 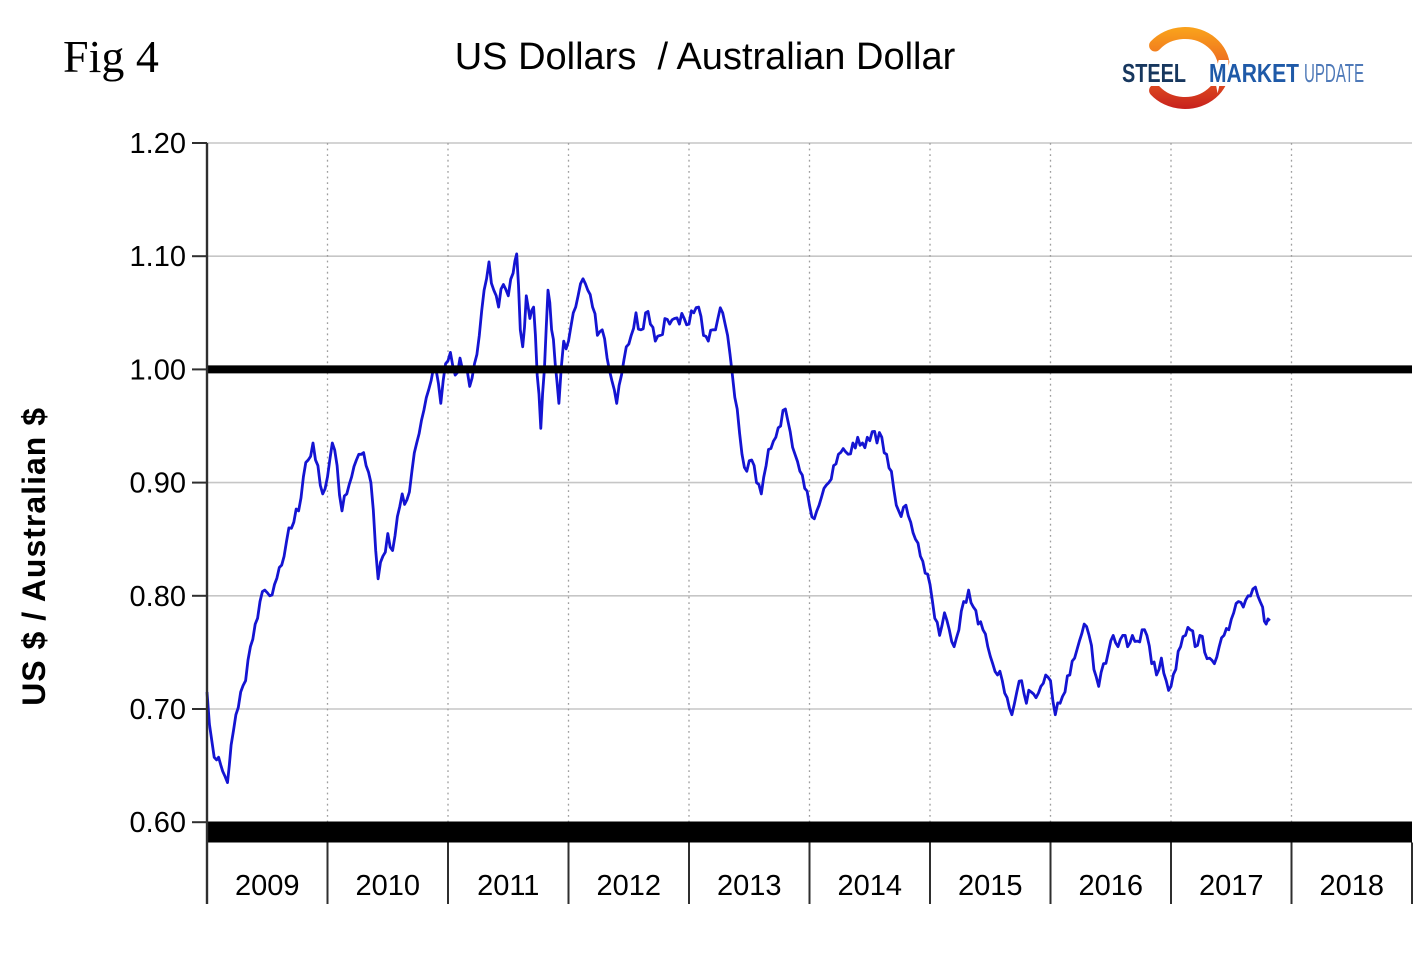 I want to click on x-tick-label: 2012, so click(x=628, y=886).